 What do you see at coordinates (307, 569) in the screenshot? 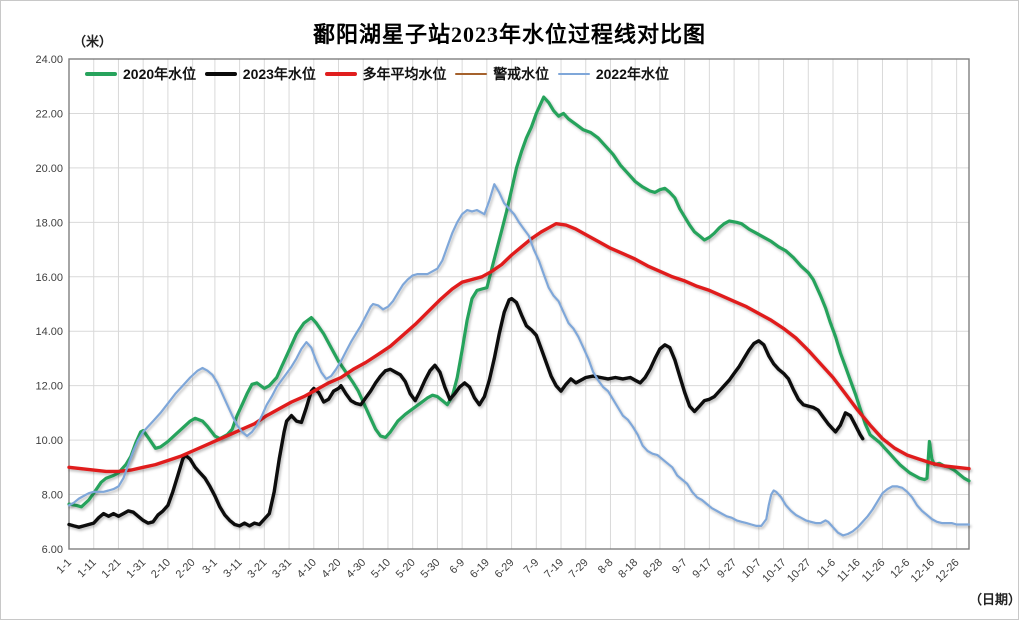
I see `x-tick-label: 4-10` at bounding box center [307, 569].